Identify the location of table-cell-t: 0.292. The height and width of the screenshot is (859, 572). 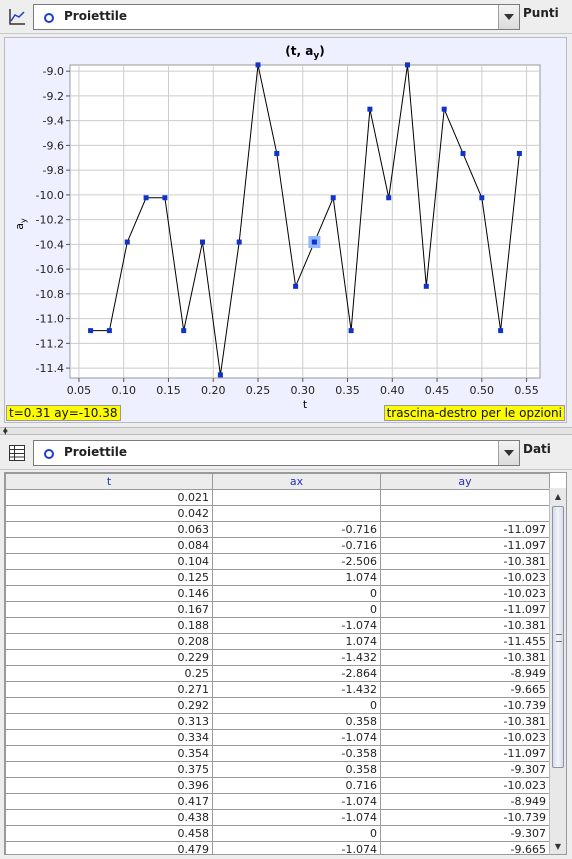
(109, 705).